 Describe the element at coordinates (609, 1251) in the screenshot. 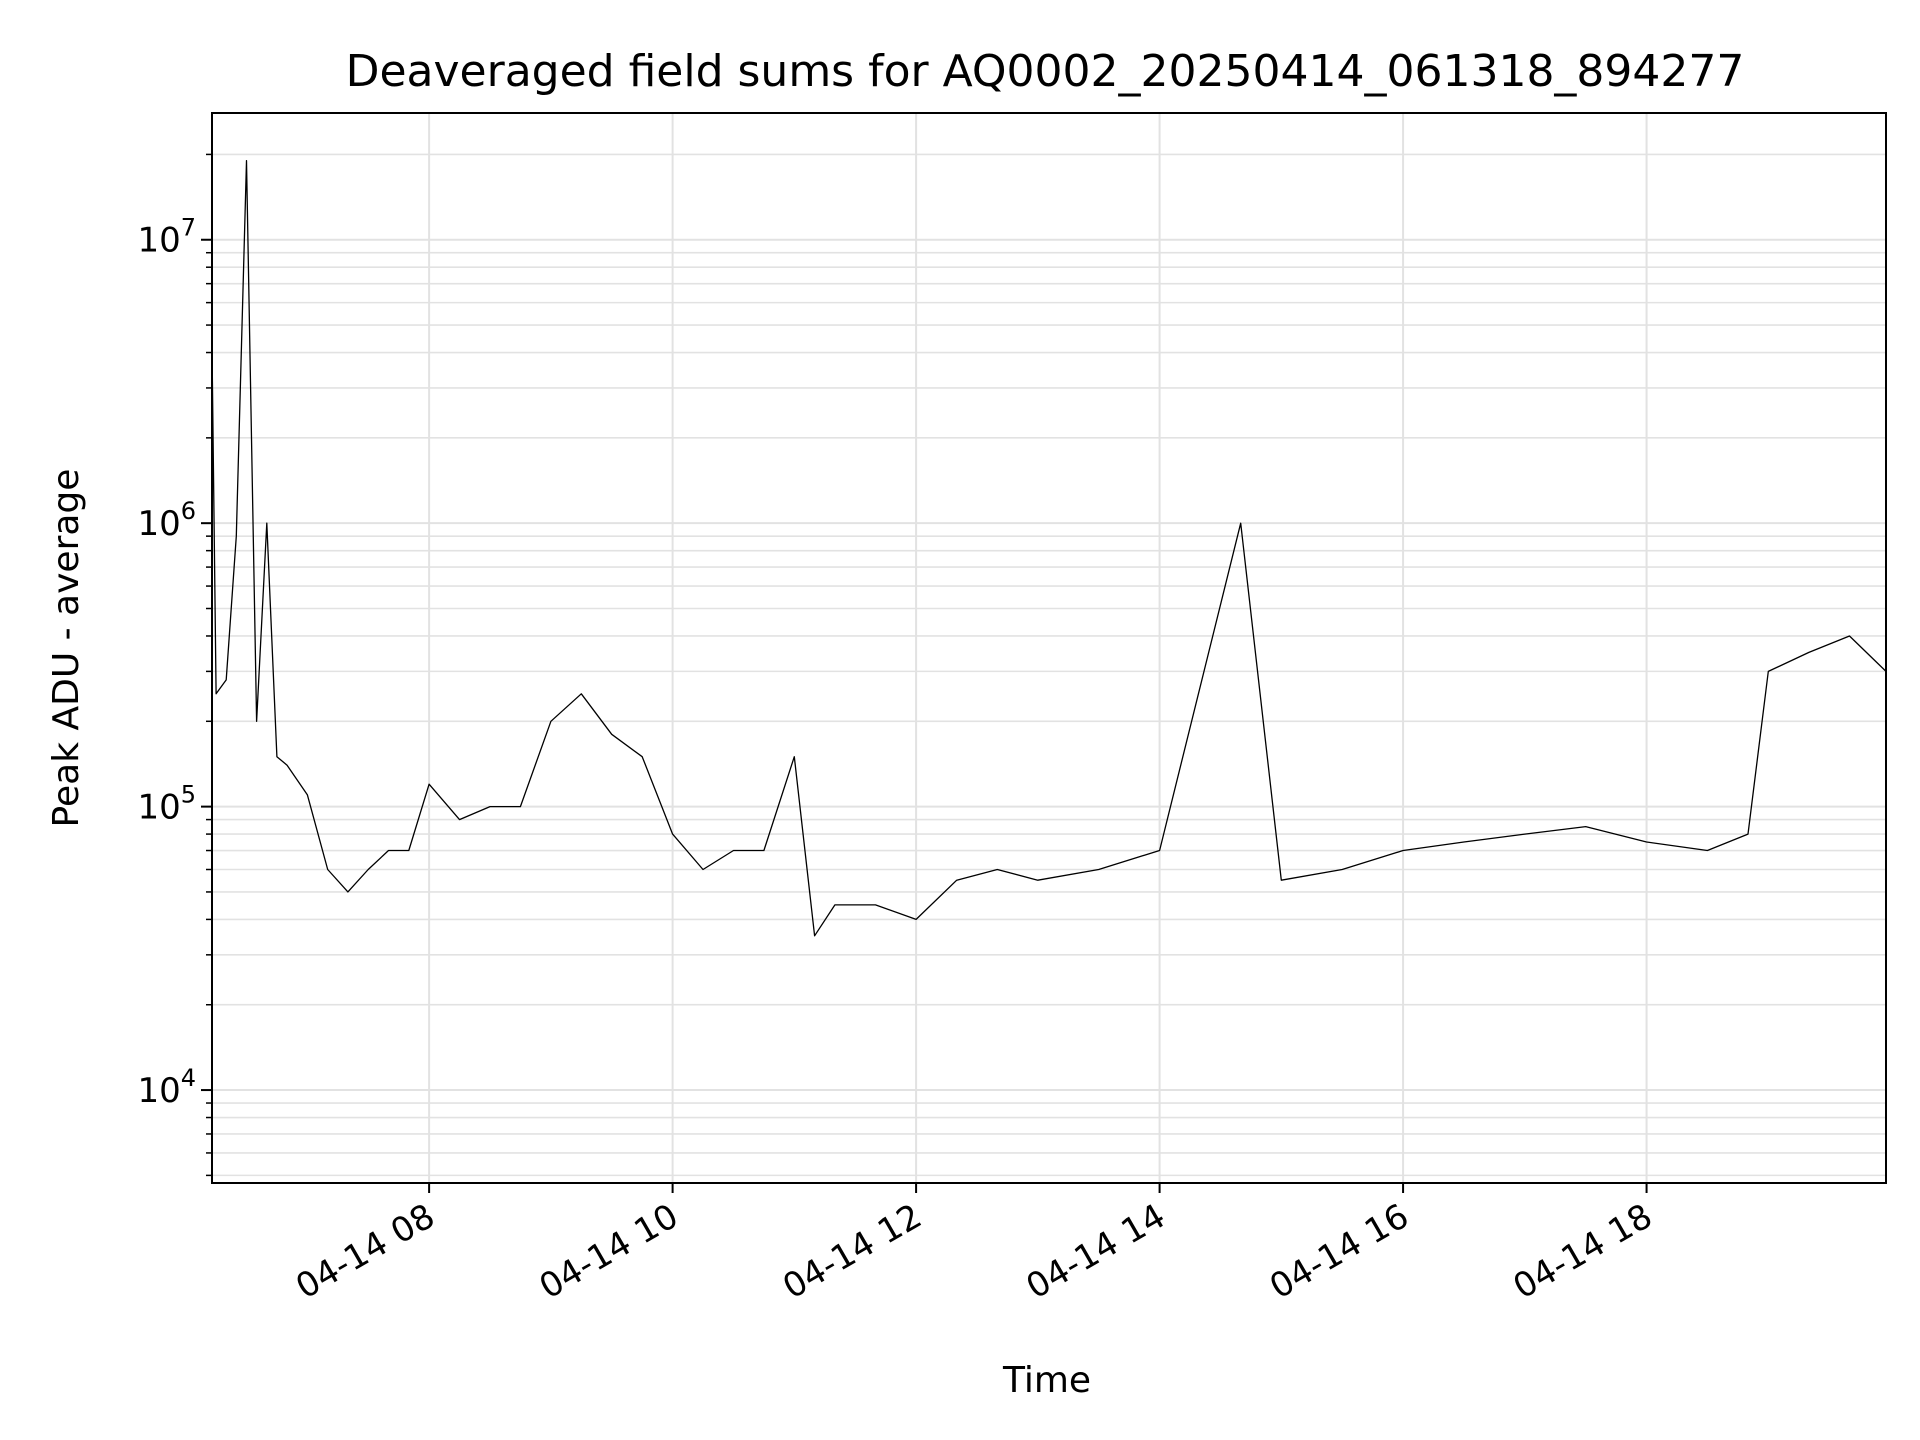

I see `x-tick-label: 04-14 10` at that location.